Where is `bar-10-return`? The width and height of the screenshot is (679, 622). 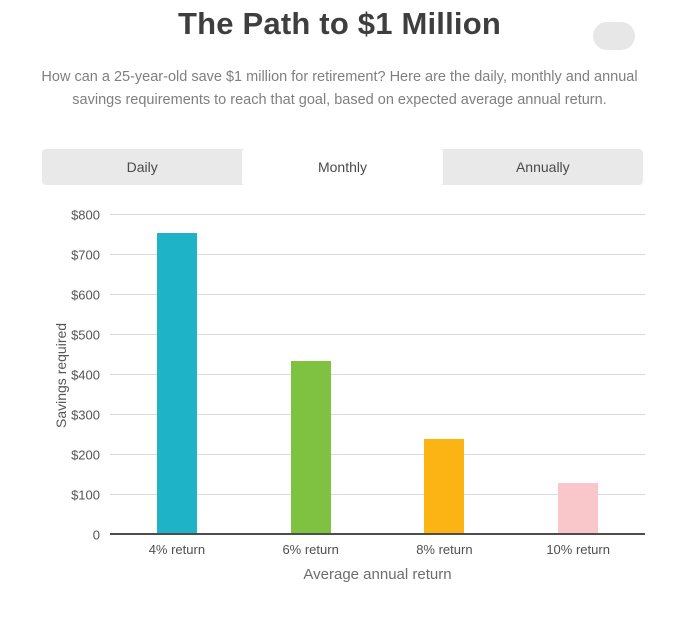
bar-10-return is located at coordinates (578, 508).